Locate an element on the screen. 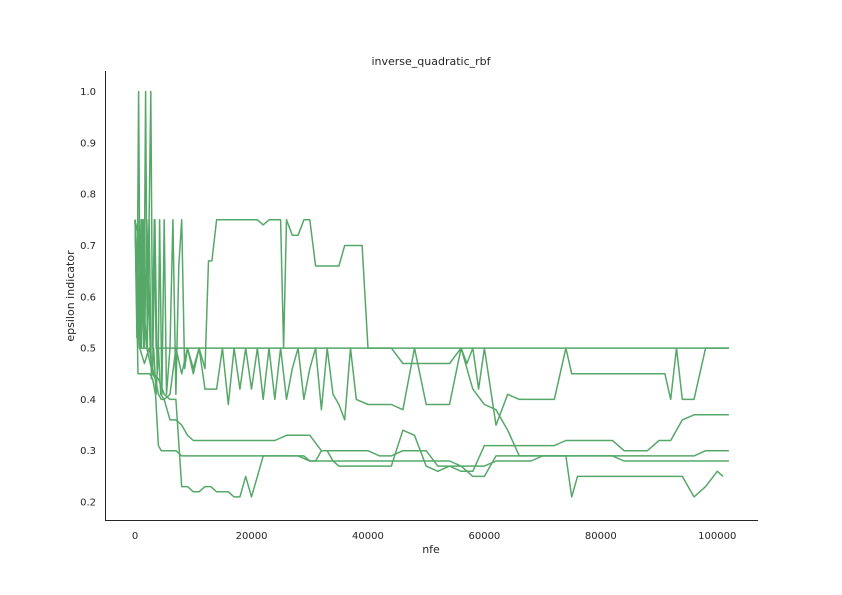  x-tick-label: 60000 is located at coordinates (484, 536).